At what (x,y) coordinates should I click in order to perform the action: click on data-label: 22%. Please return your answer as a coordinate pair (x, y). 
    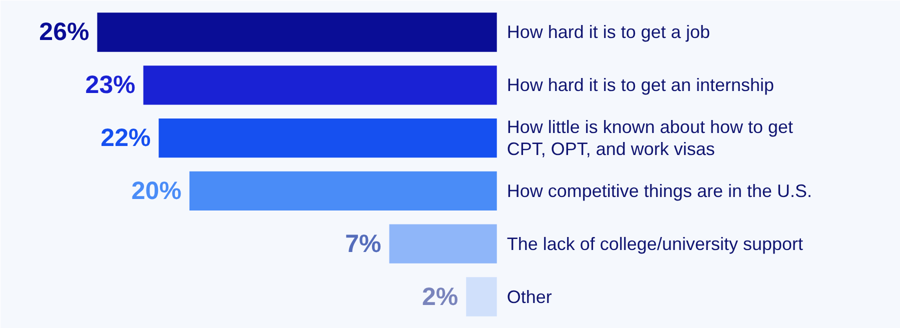
    Looking at the image, I should click on (125, 138).